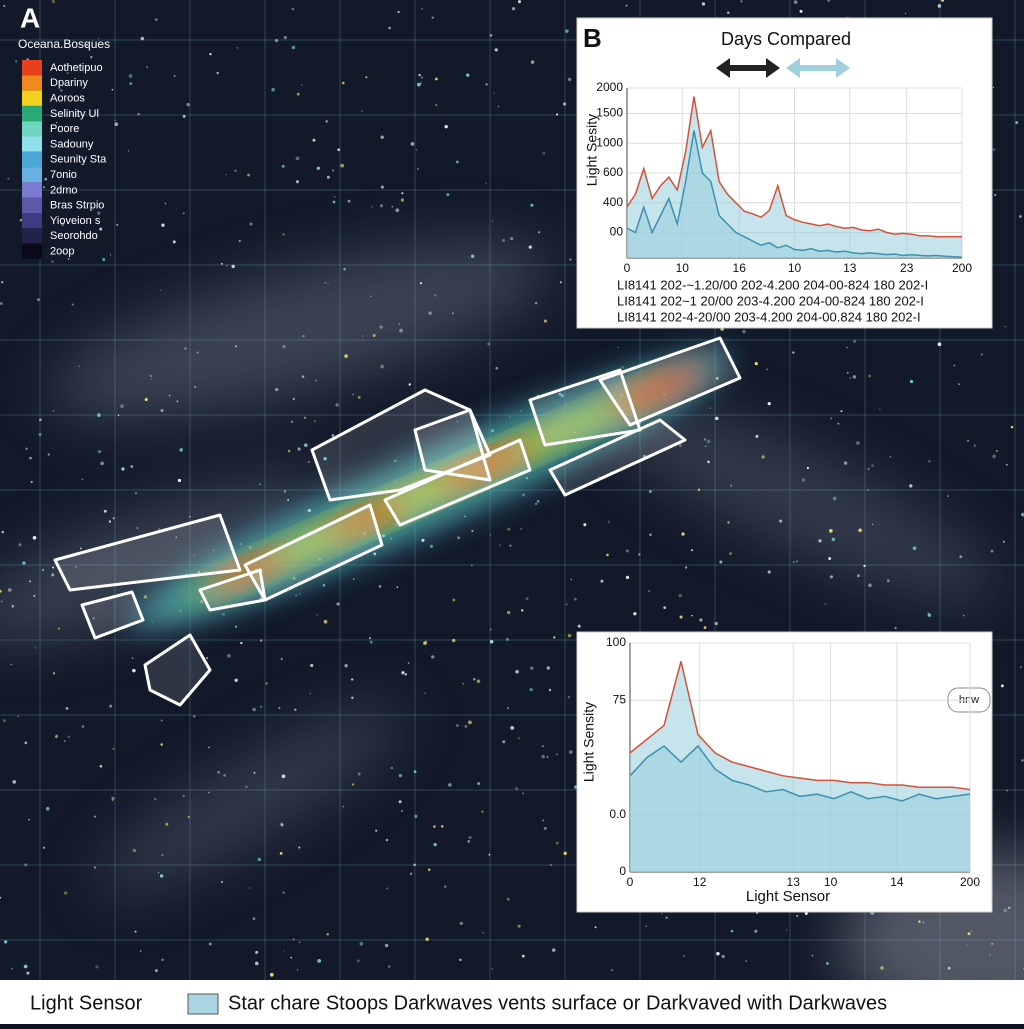 The image size is (1024, 1029). Describe the element at coordinates (512, 1002) in the screenshot. I see `footer` at that location.